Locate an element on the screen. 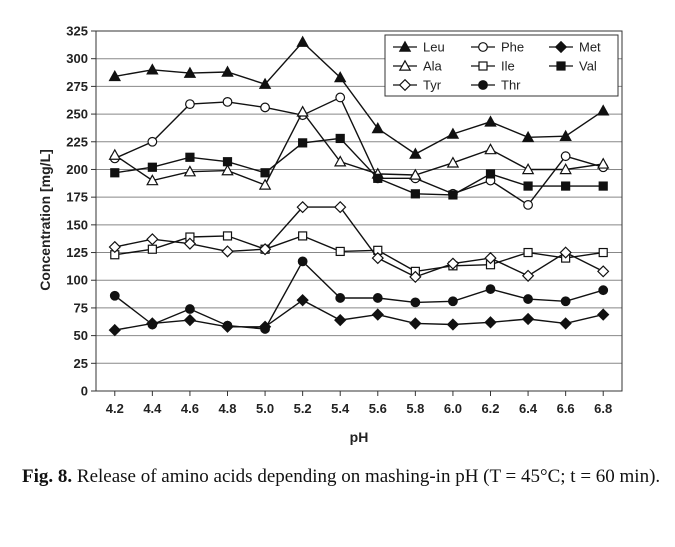 The image size is (675, 547). legend-item-leu: Leu is located at coordinates (419, 47).